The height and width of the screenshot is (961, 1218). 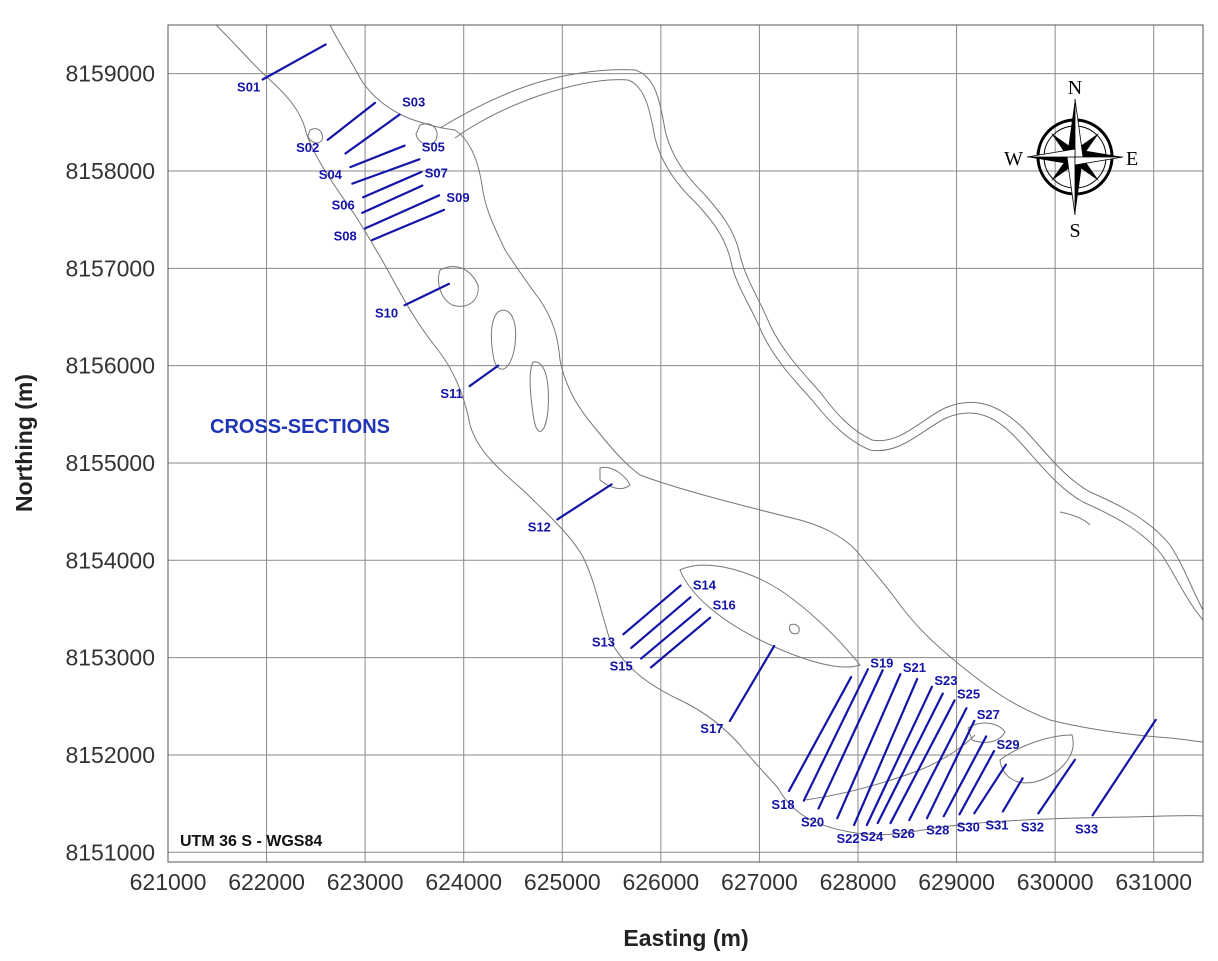 I want to click on compass-west-label: W, so click(x=1013, y=159).